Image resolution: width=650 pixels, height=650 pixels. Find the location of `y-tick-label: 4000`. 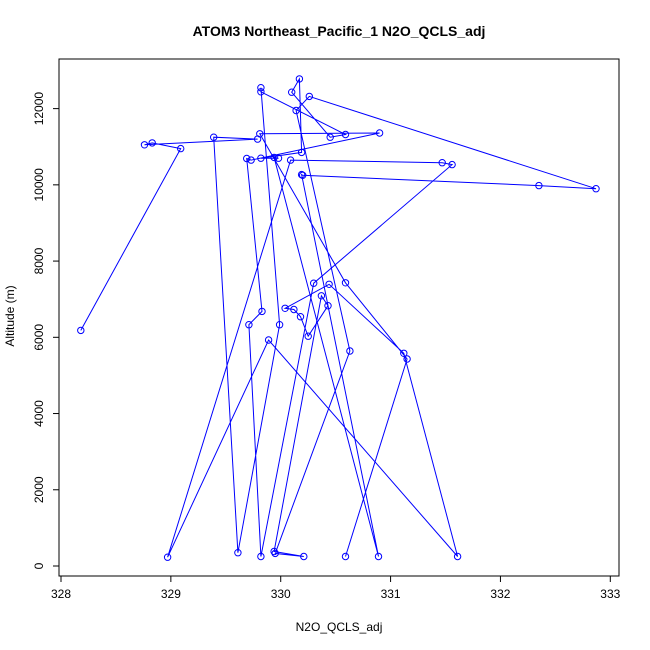

y-tick-label: 4000 is located at coordinates (39, 413).